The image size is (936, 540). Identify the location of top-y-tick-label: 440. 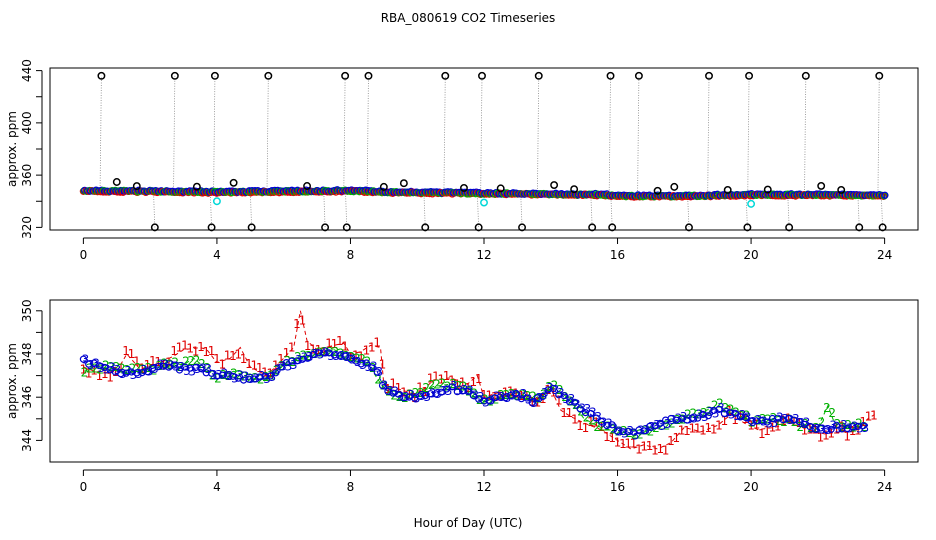
(27, 70).